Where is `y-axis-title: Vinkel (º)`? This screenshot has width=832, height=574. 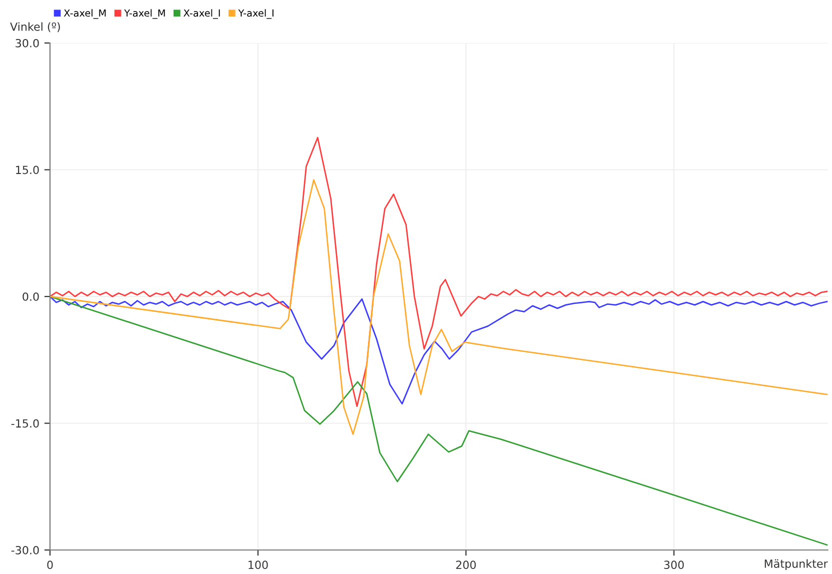 y-axis-title: Vinkel (º) is located at coordinates (35, 27).